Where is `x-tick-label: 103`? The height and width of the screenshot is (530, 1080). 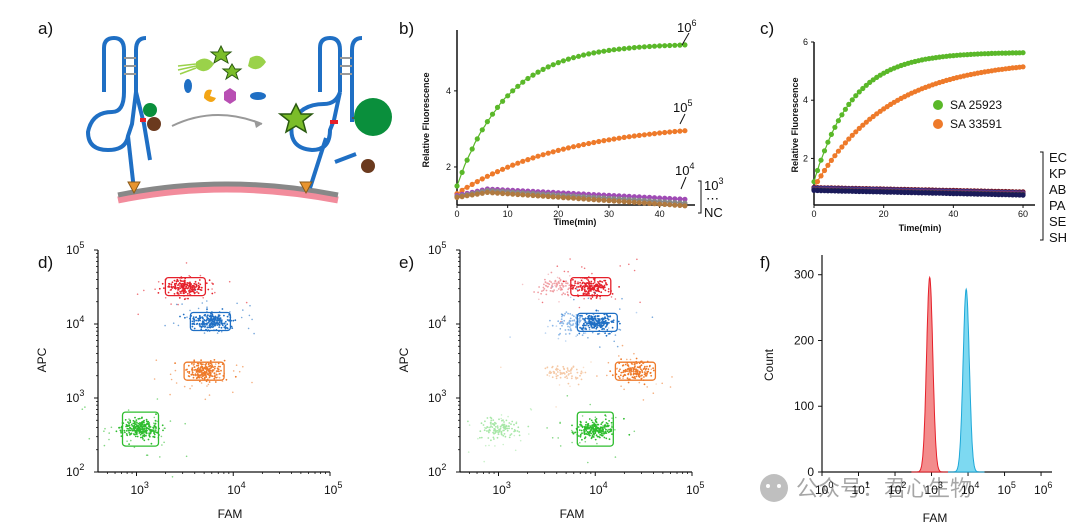 x-tick-label: 103 is located at coordinates (934, 488).